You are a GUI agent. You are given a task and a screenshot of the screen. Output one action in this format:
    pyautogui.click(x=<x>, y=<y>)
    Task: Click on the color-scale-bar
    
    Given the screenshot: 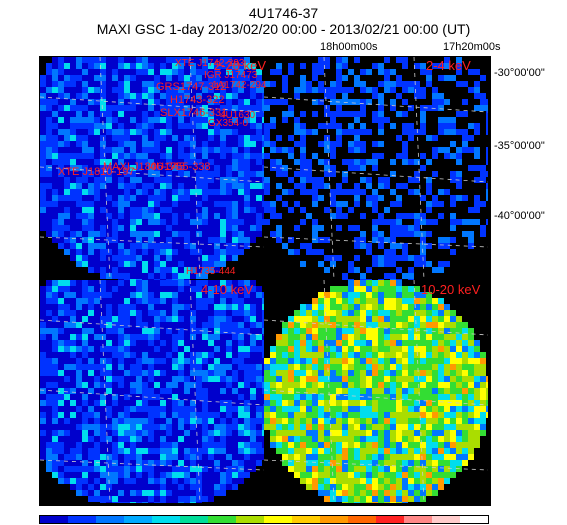 What is the action you would take?
    pyautogui.click(x=264, y=519)
    